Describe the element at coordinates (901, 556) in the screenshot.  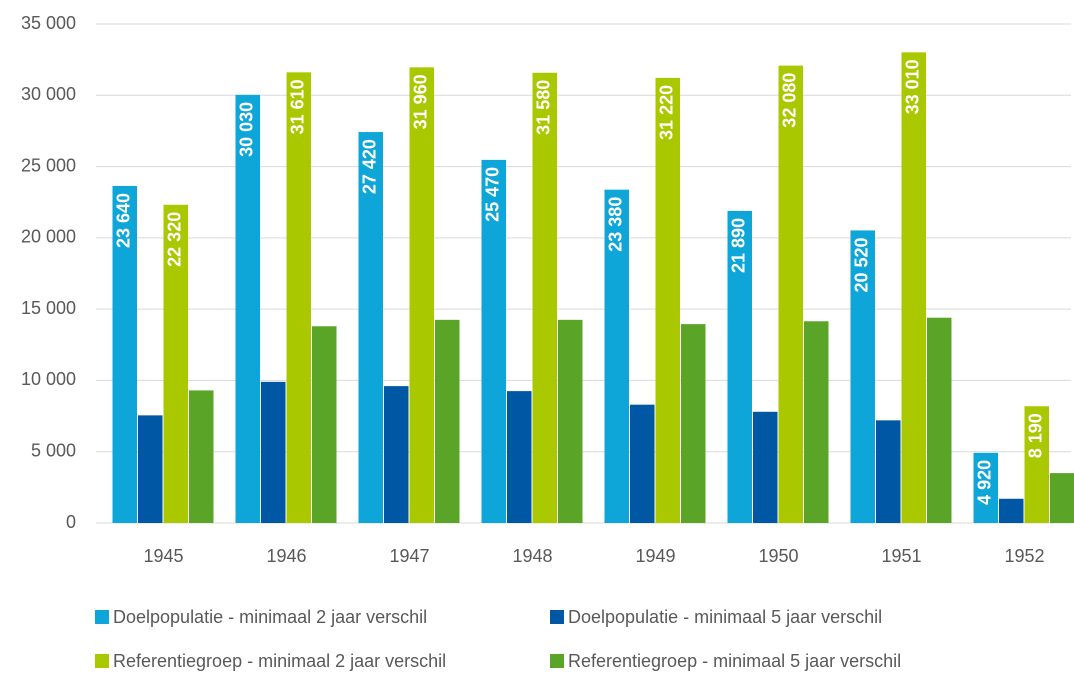
I see `x-tick-label: 1951` at that location.